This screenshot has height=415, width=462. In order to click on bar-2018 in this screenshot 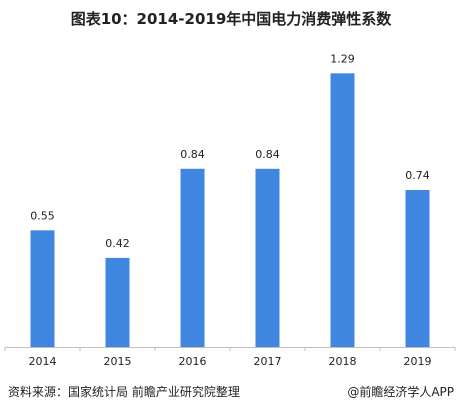, I will do `click(342, 210)`.